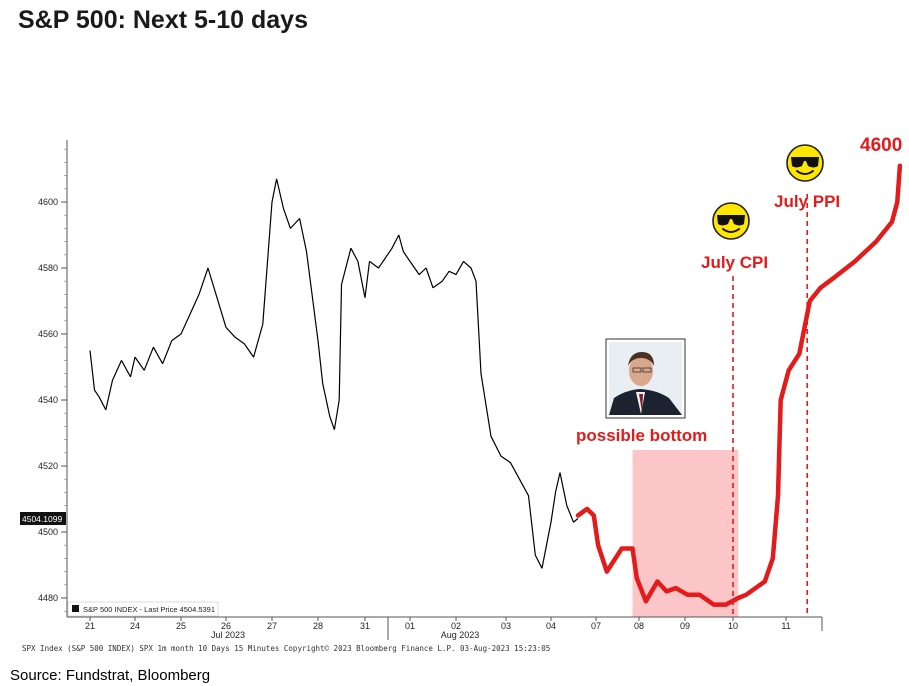  Describe the element at coordinates (272, 626) in the screenshot. I see `x-tick-label-4: 27` at that location.